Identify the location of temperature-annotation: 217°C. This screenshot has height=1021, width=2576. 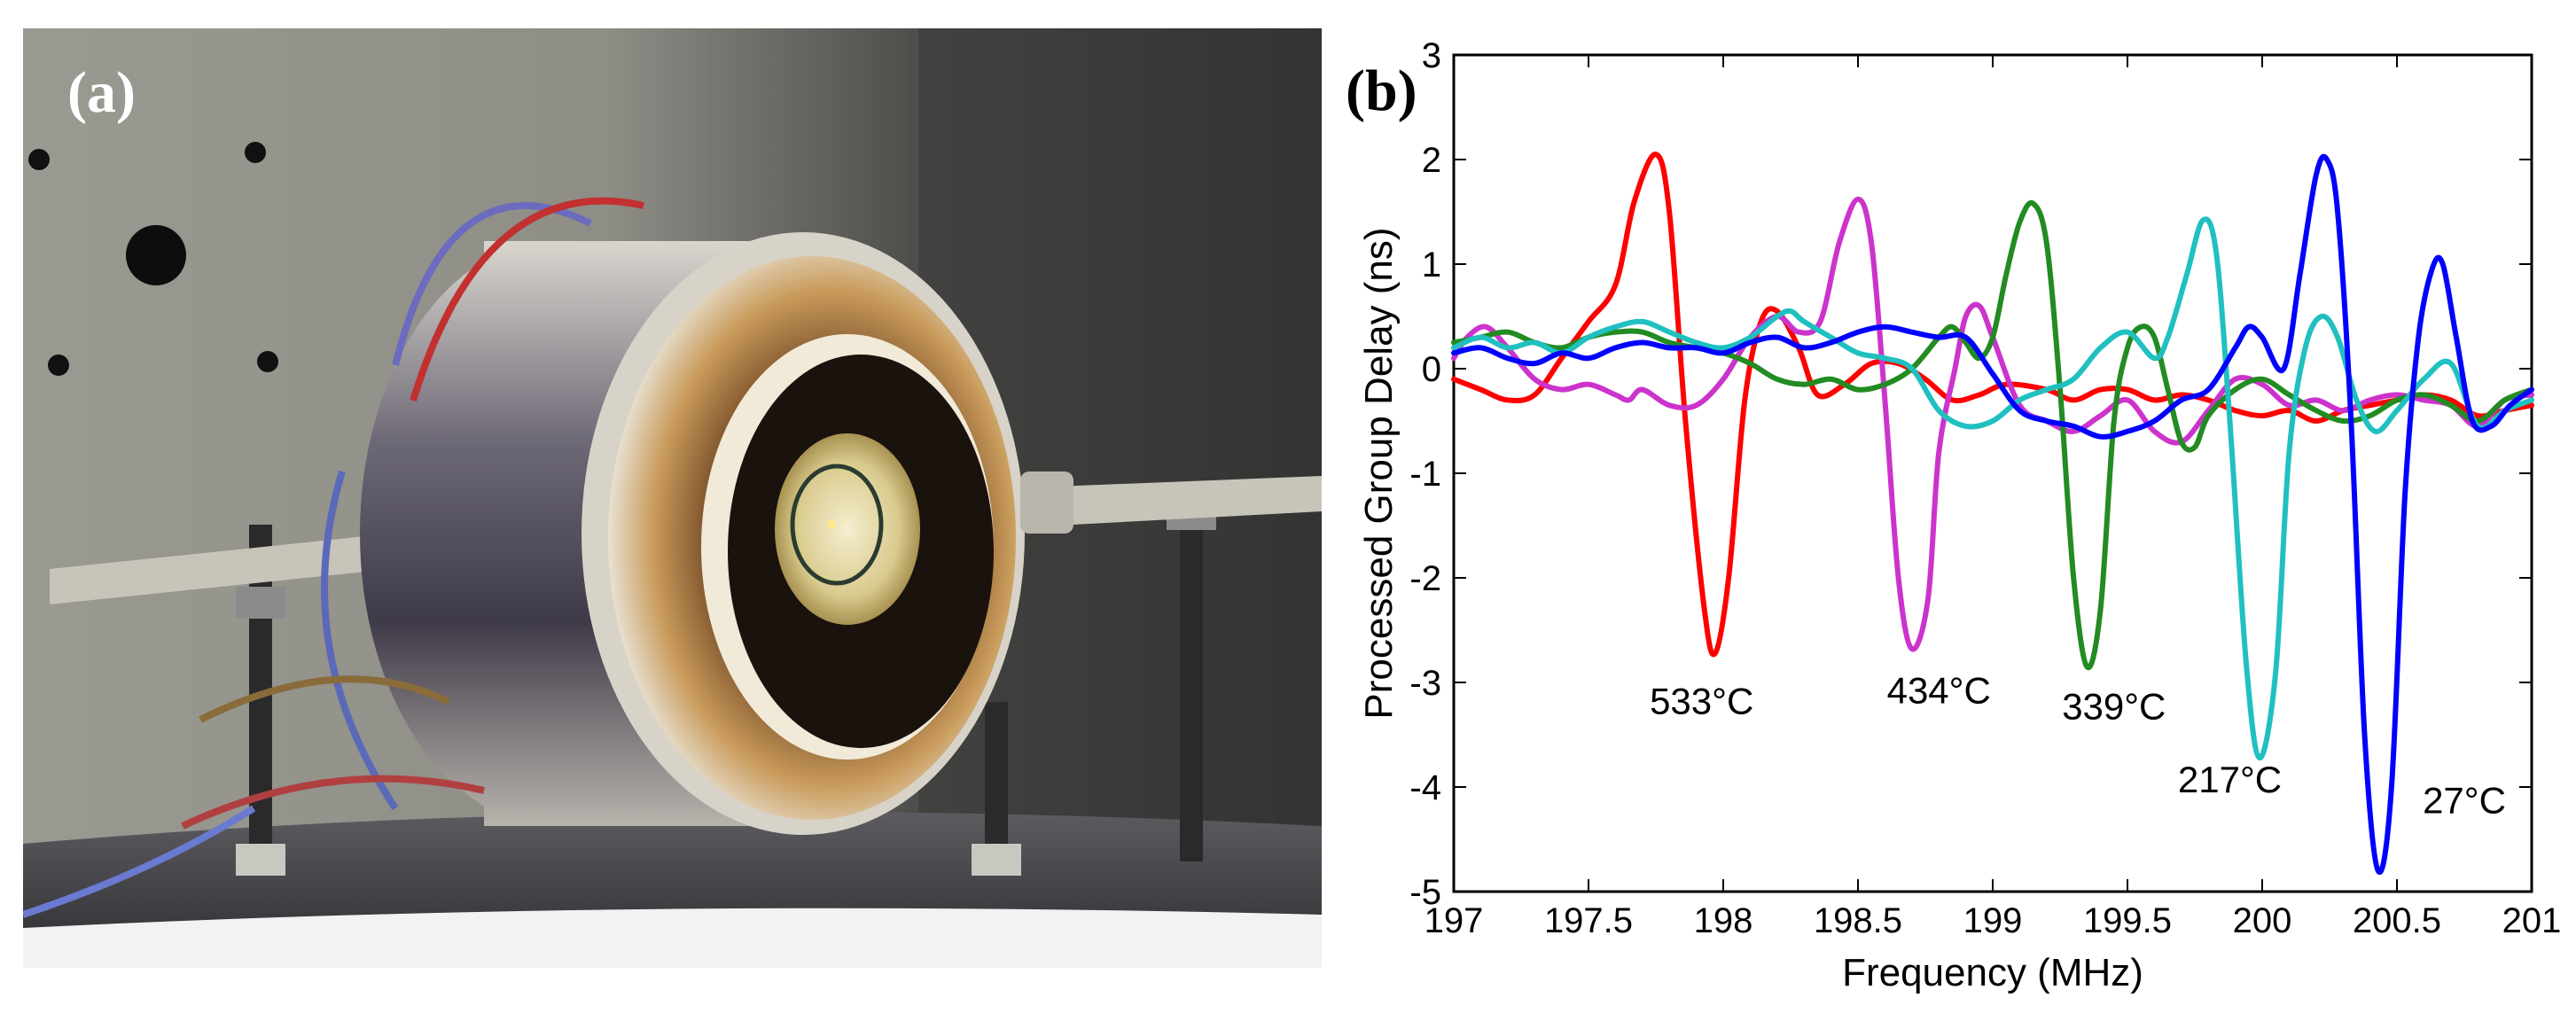
(2230, 780).